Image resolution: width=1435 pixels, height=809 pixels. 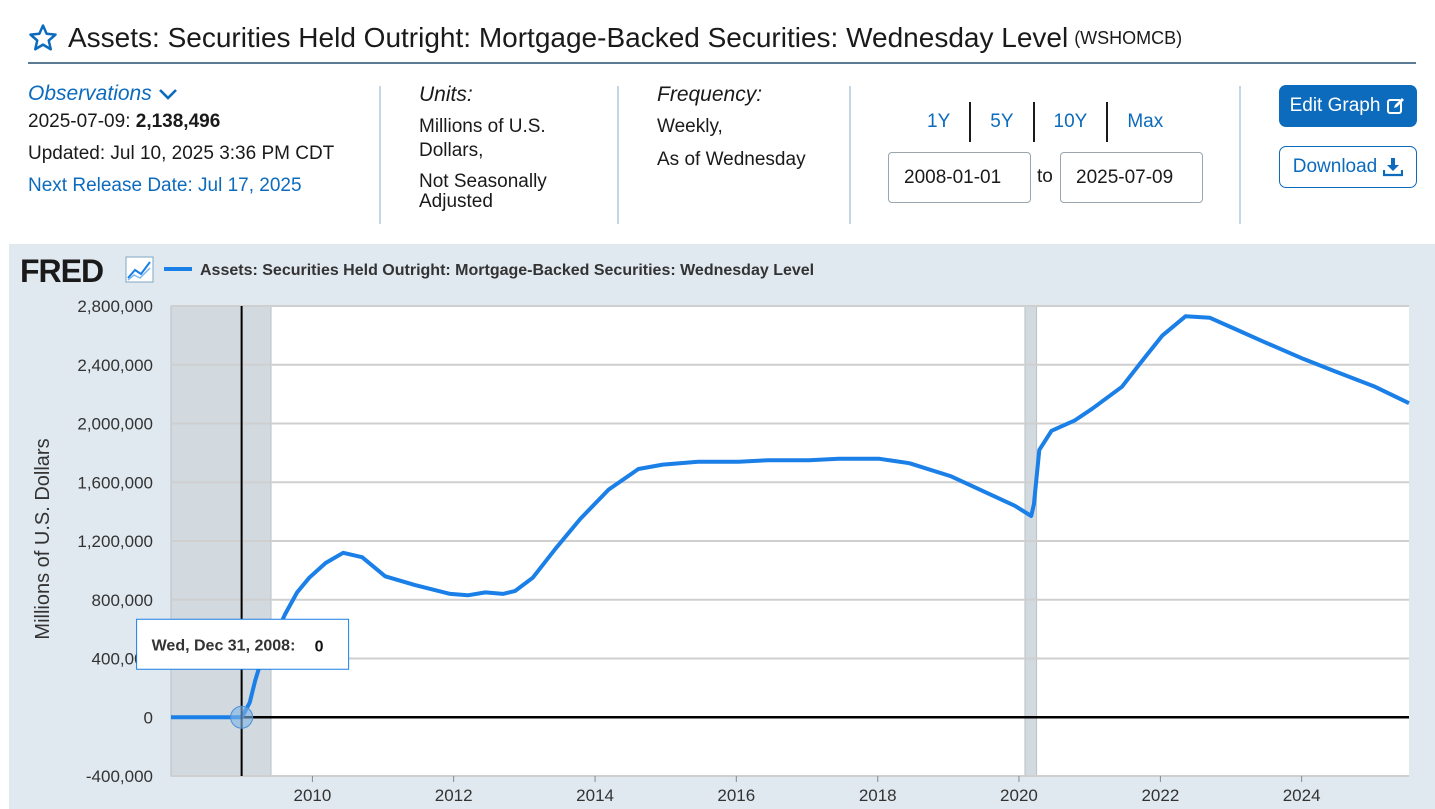 I want to click on units-value-2: Not Seasonally Adjusted, so click(x=483, y=191).